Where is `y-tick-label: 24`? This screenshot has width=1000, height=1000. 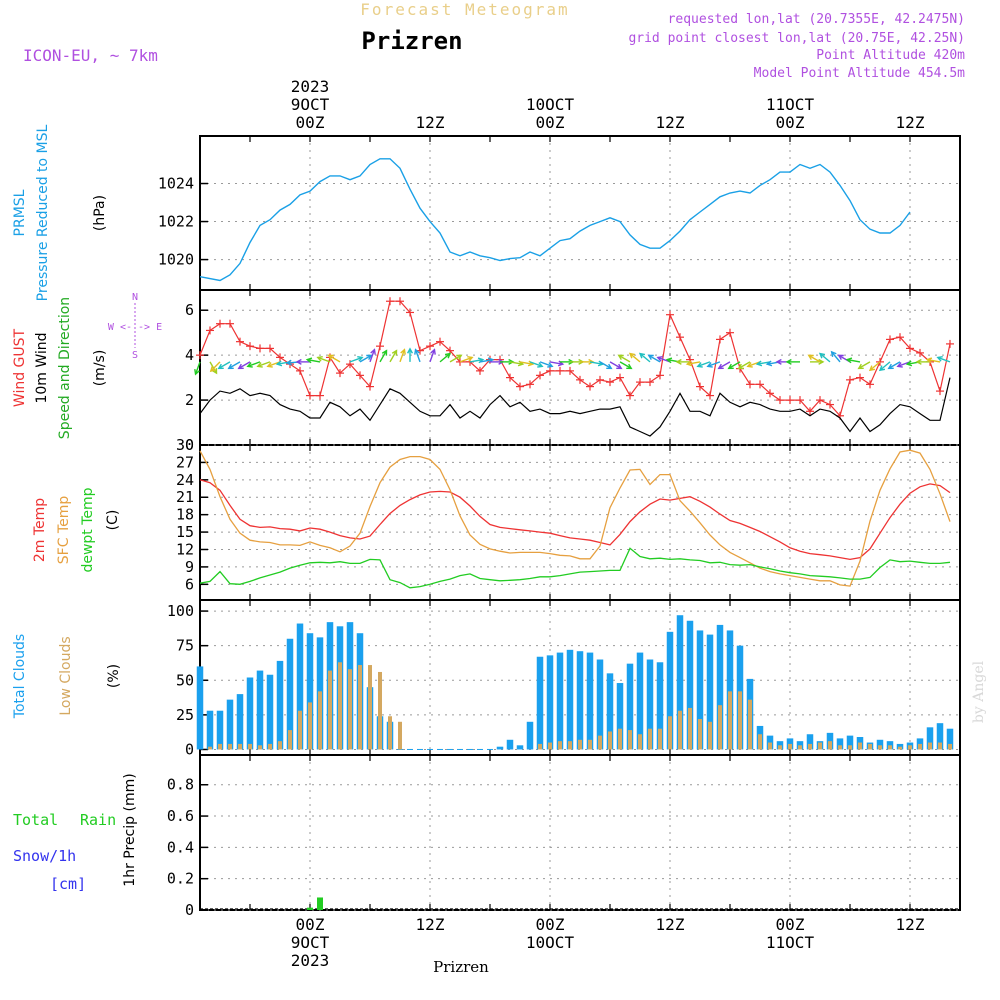 y-tick-label: 24 is located at coordinates (185, 480).